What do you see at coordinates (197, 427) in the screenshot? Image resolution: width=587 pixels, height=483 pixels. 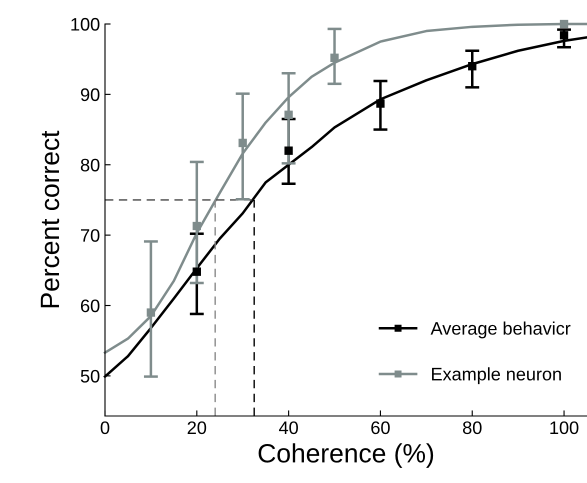 I see `x-tick-label: 20` at bounding box center [197, 427].